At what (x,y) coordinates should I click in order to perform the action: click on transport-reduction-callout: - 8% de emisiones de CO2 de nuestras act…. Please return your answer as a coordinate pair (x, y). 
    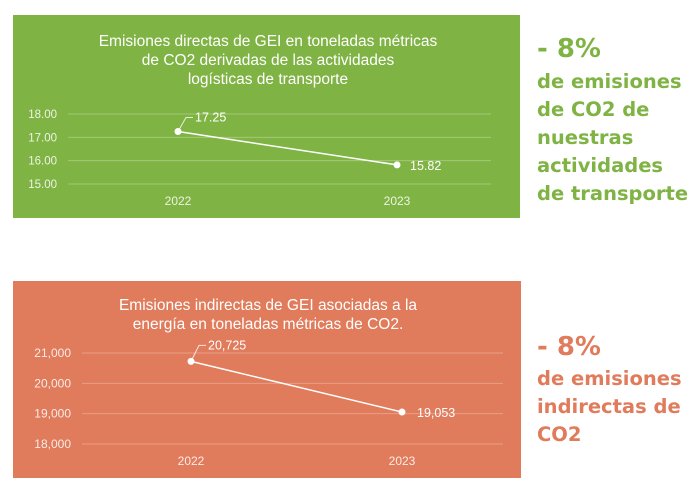
    Looking at the image, I should click on (612, 121).